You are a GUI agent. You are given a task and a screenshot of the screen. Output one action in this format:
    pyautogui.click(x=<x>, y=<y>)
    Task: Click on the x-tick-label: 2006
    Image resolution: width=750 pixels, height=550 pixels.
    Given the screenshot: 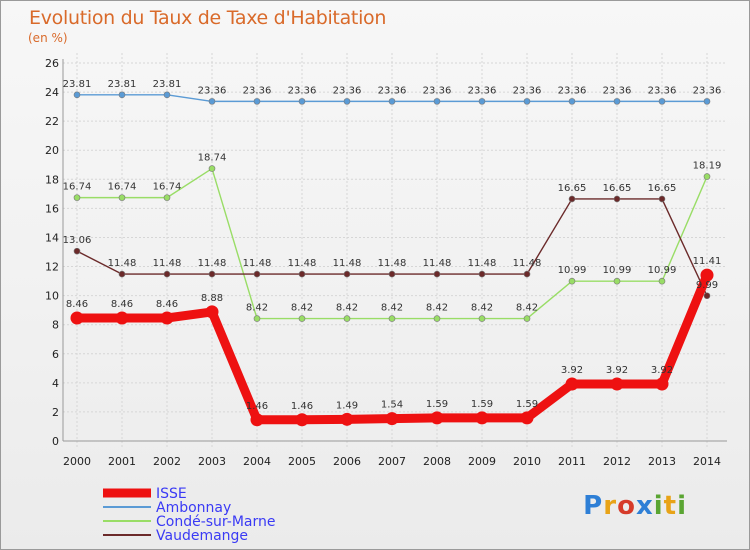 What is the action you would take?
    pyautogui.click(x=347, y=461)
    